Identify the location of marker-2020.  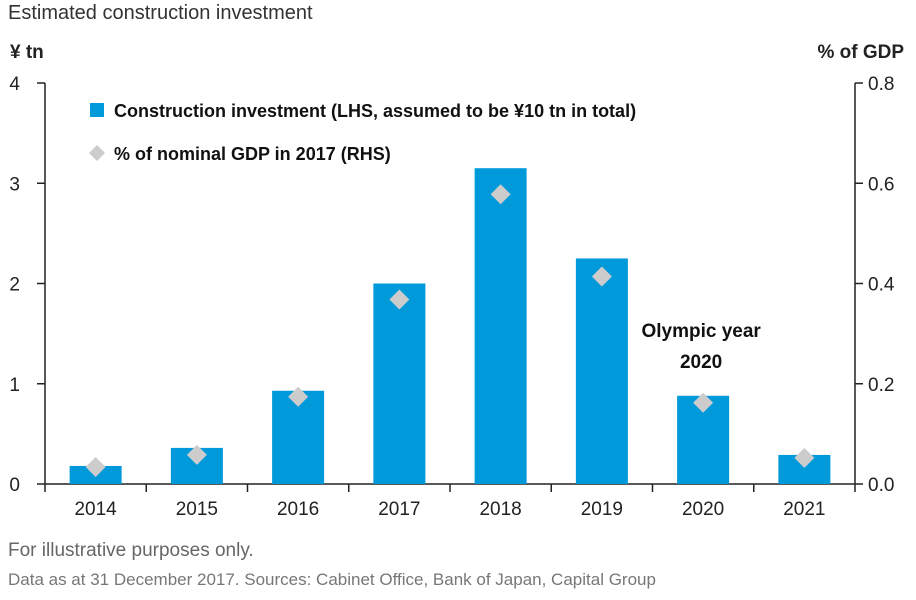
(703, 402).